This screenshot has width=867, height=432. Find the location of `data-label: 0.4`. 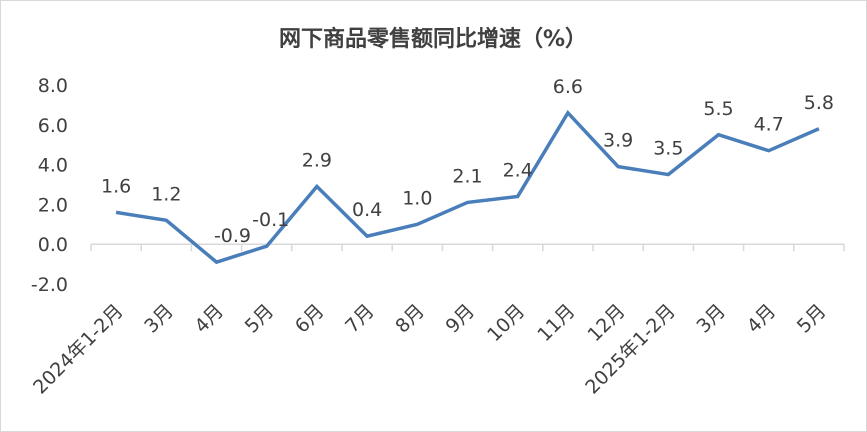

data-label: 0.4 is located at coordinates (367, 210).